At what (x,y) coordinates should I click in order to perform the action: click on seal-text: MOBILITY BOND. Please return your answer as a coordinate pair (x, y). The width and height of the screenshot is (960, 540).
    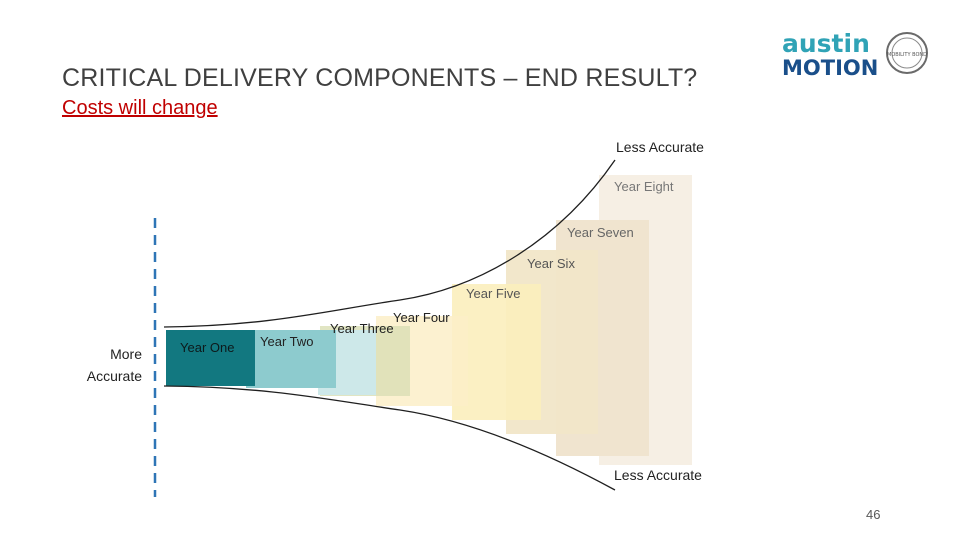
    Looking at the image, I should click on (907, 55).